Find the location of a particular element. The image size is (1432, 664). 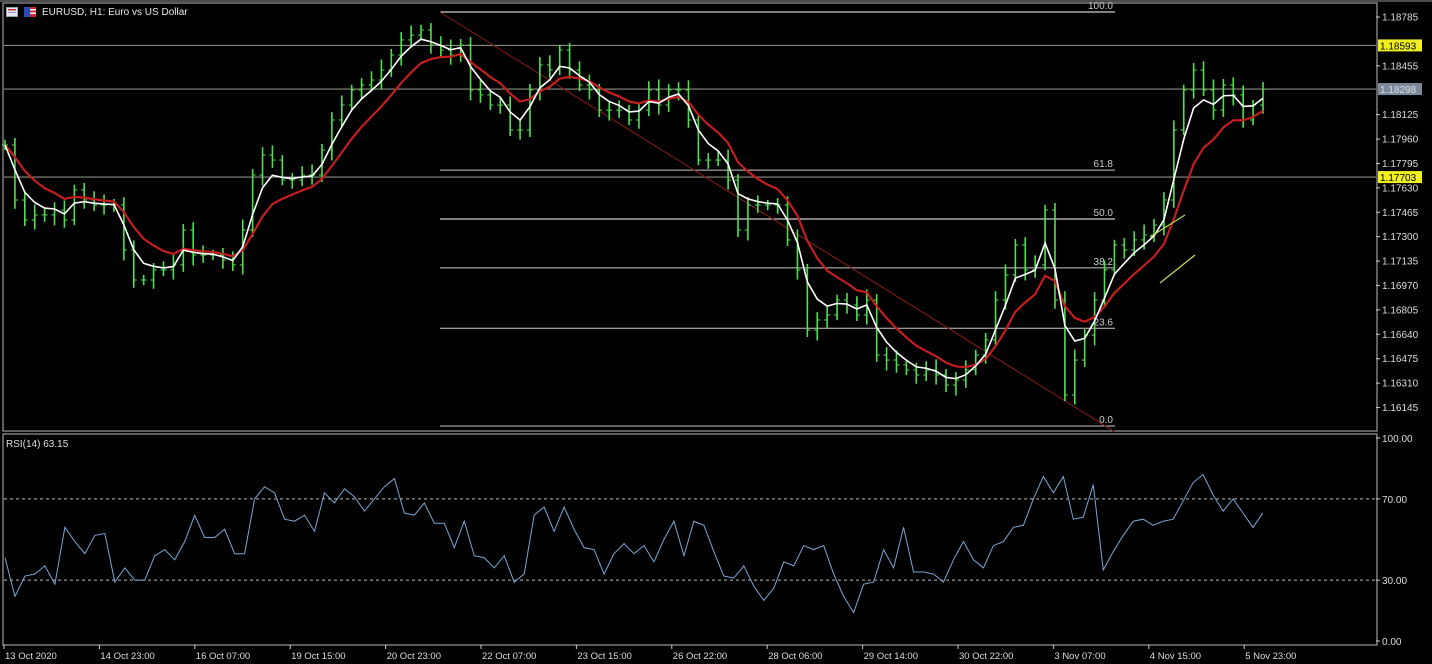

y-tick-label: 1.17795 is located at coordinates (1400, 164).